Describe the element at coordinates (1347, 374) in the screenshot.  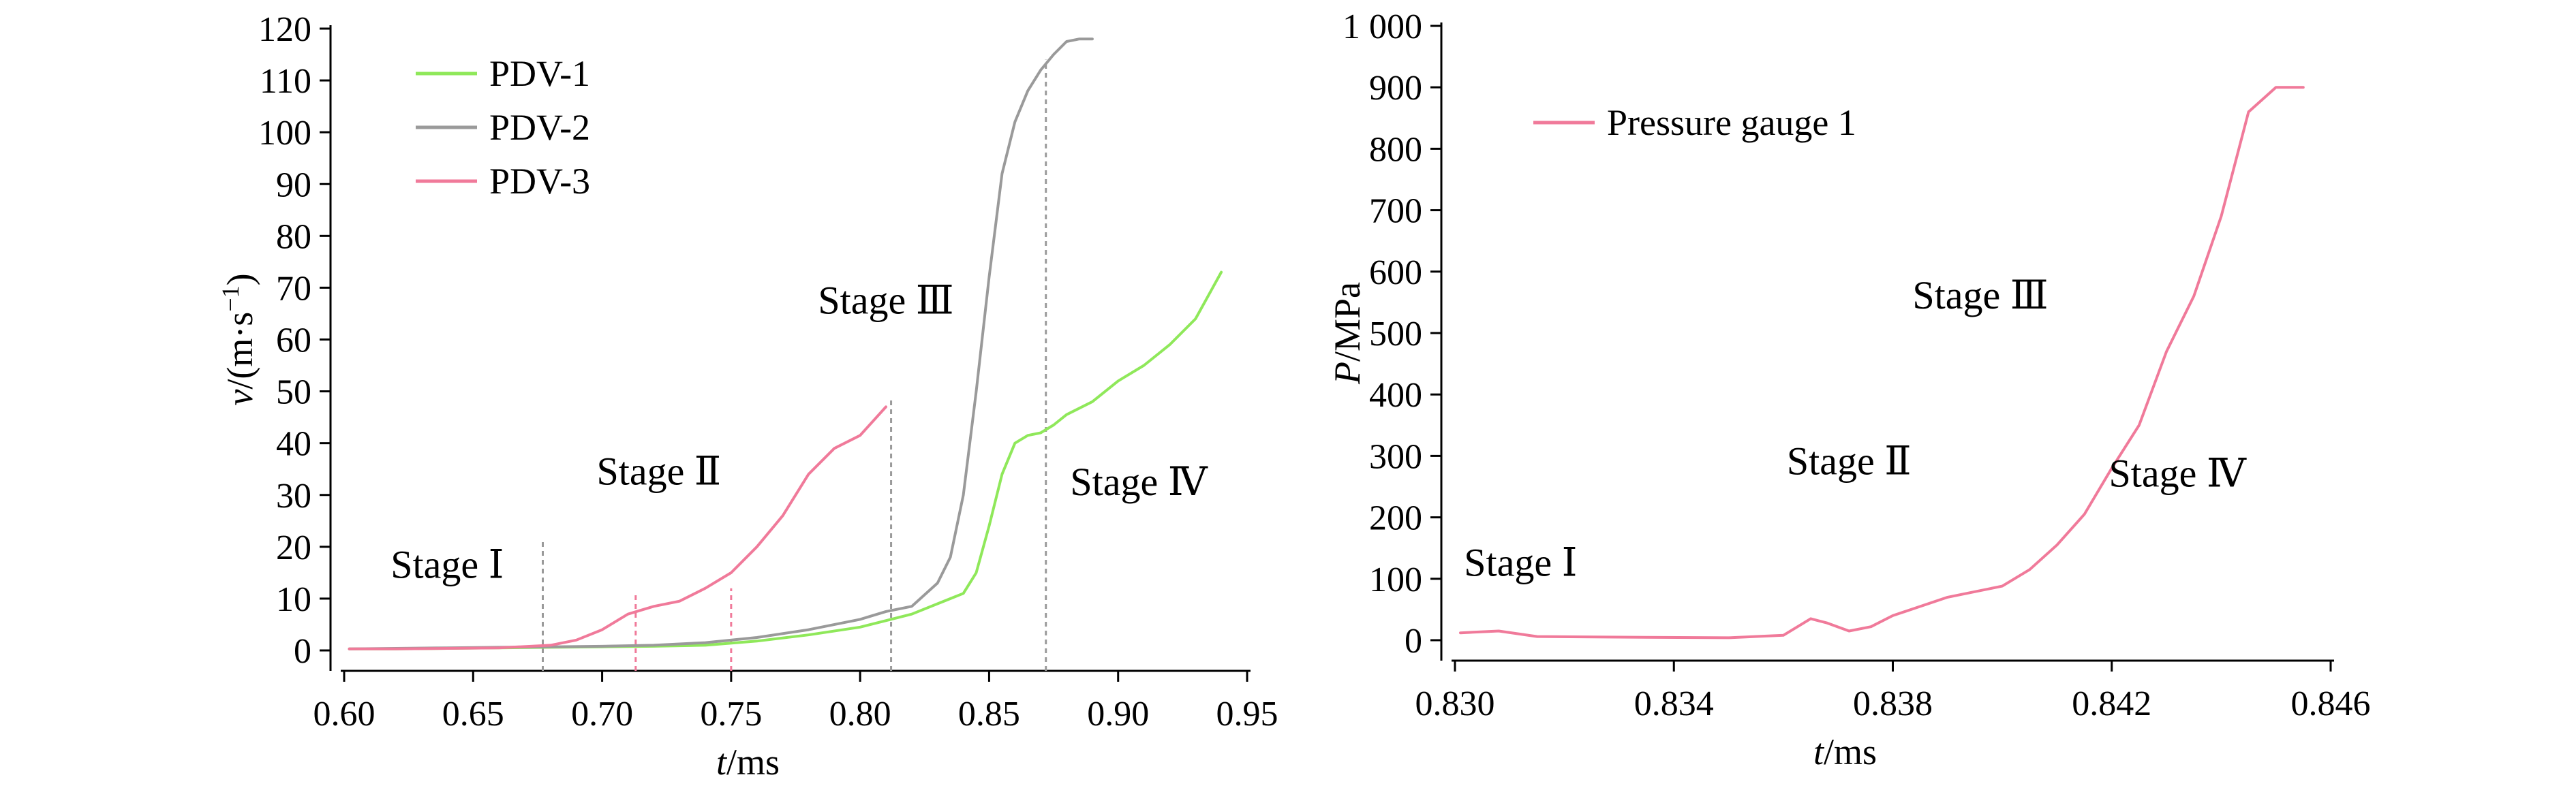
I see `y-axis-label-symbol: P` at that location.